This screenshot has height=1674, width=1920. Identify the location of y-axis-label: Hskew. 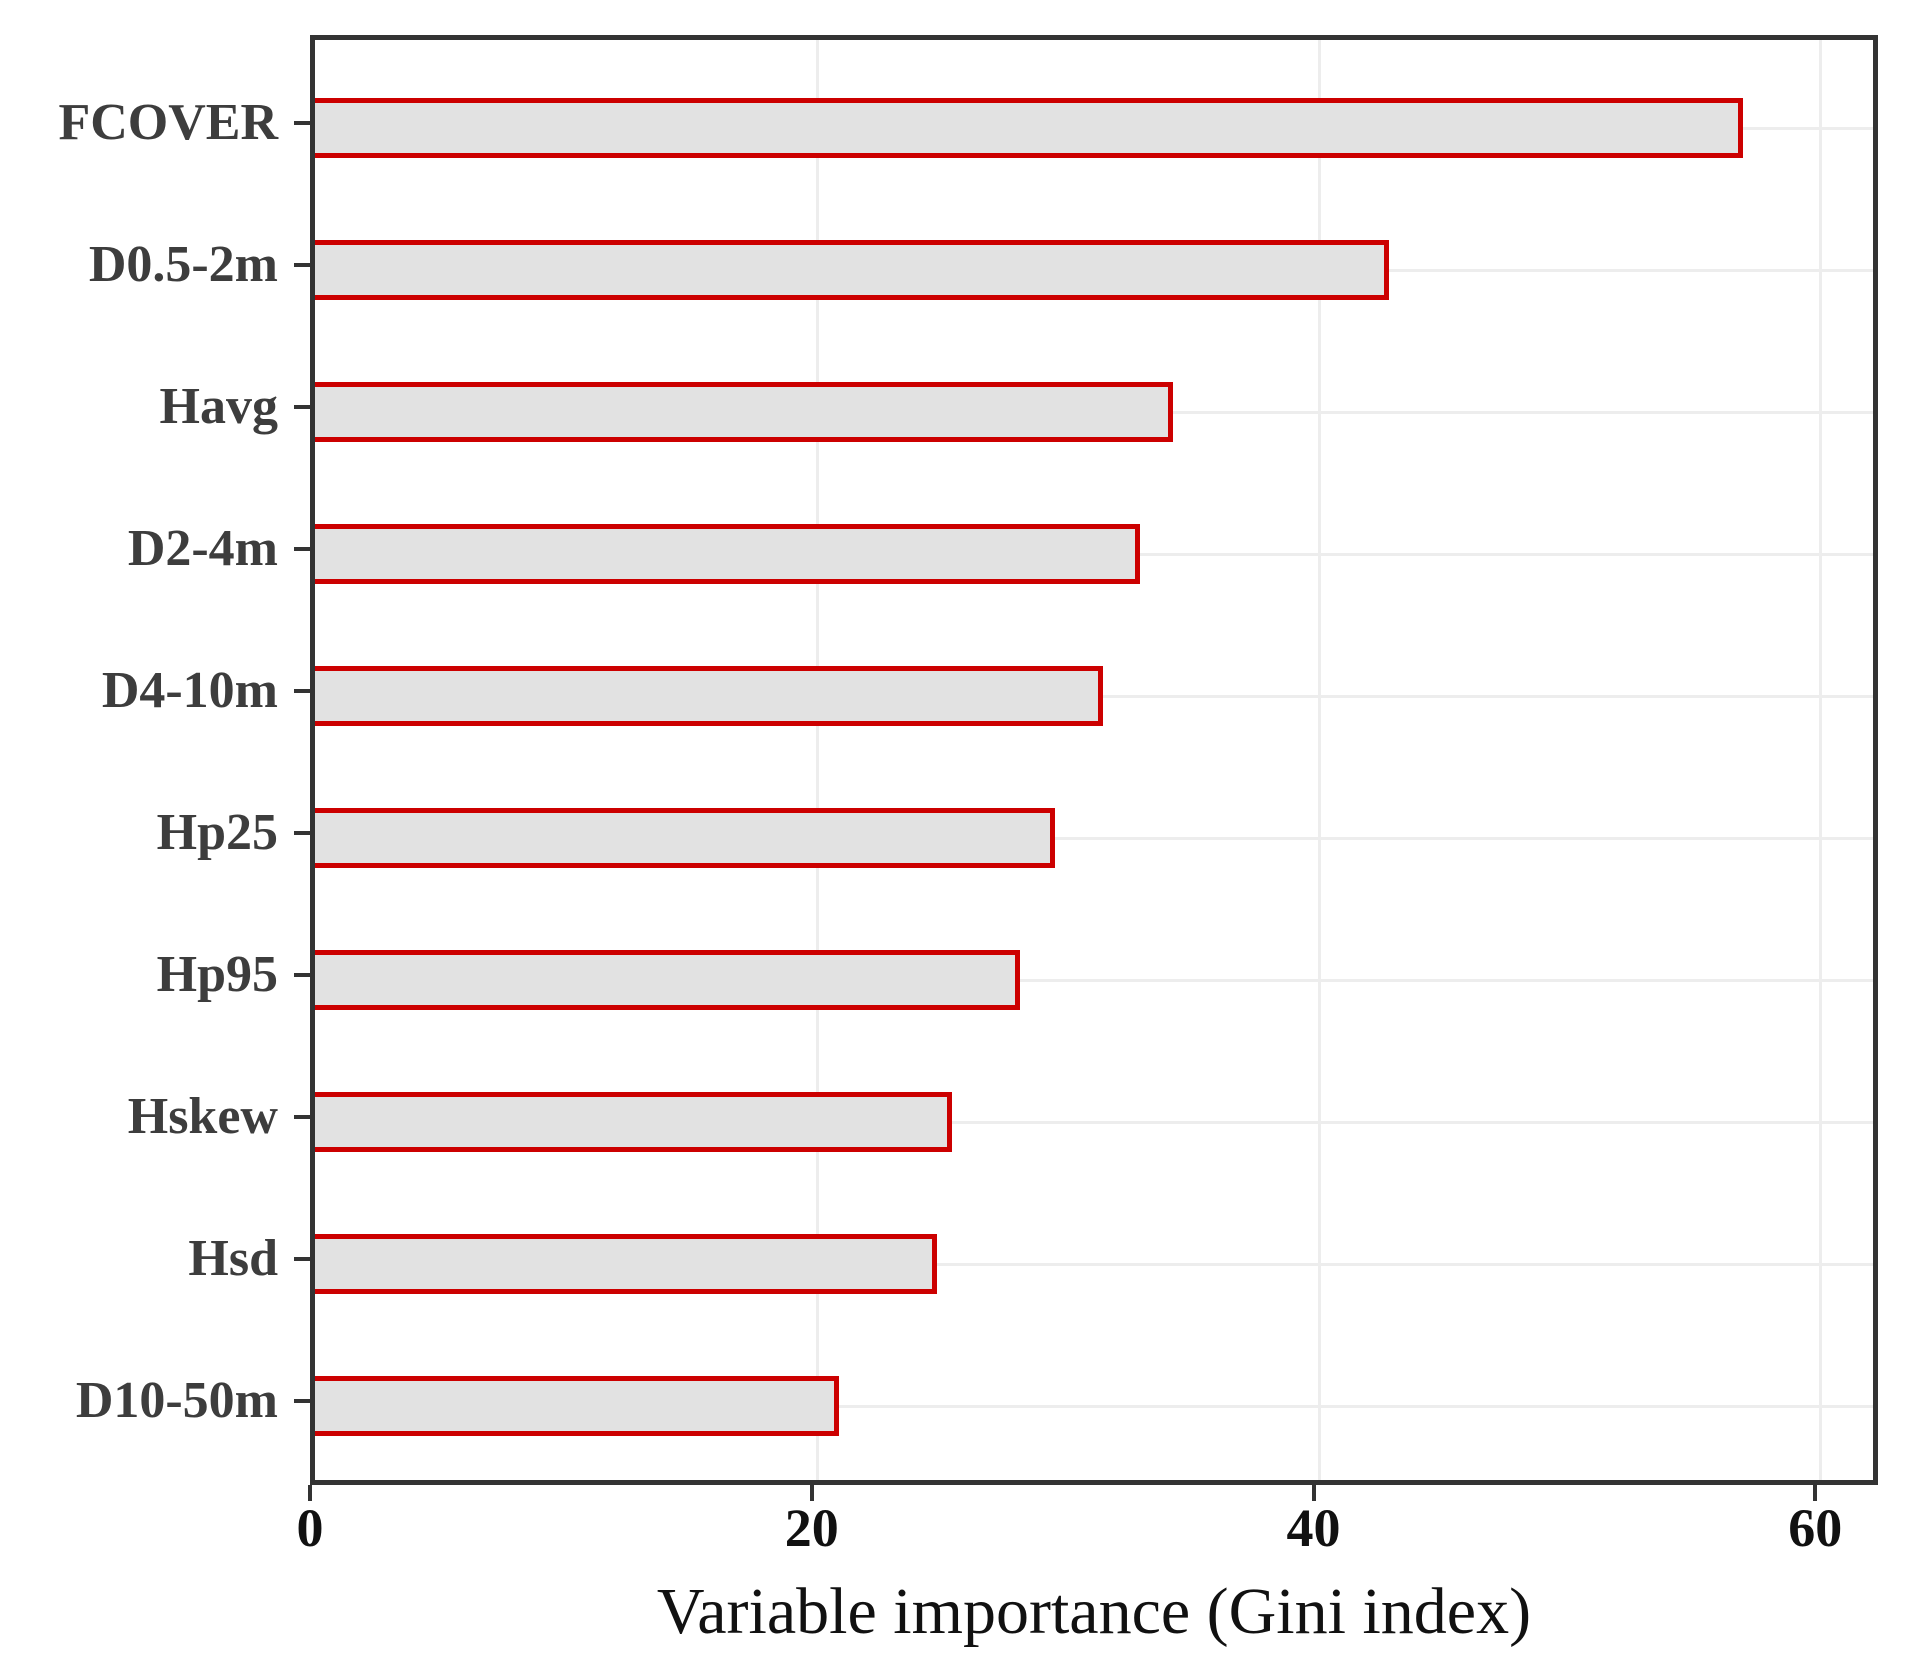
(202, 1116).